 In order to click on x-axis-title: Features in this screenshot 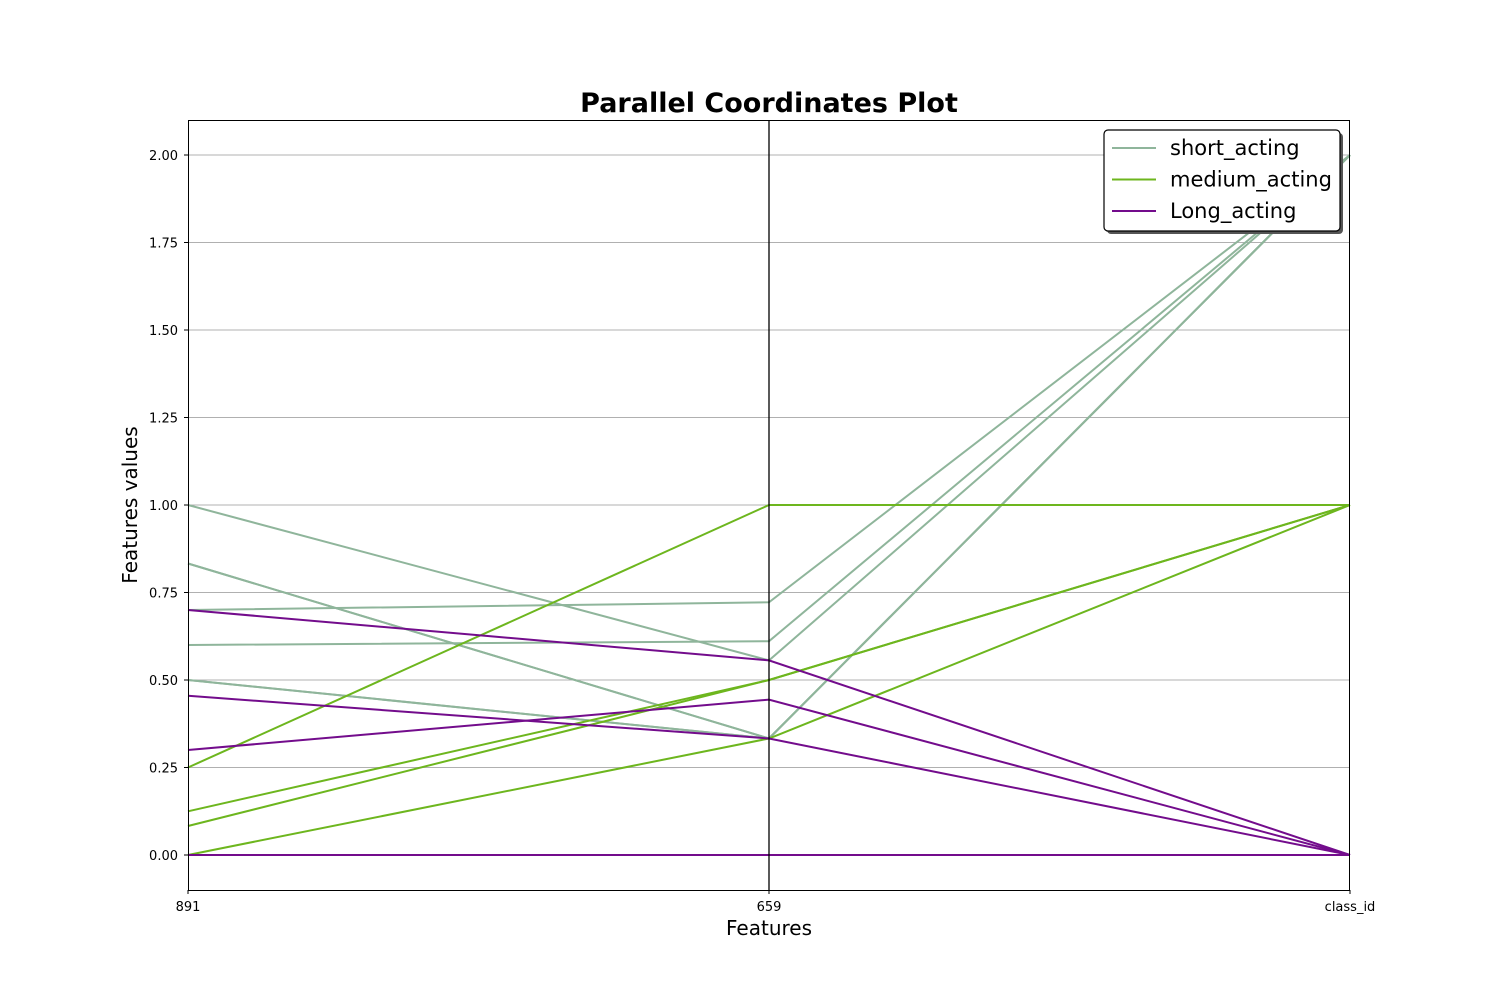, I will do `click(769, 928)`.